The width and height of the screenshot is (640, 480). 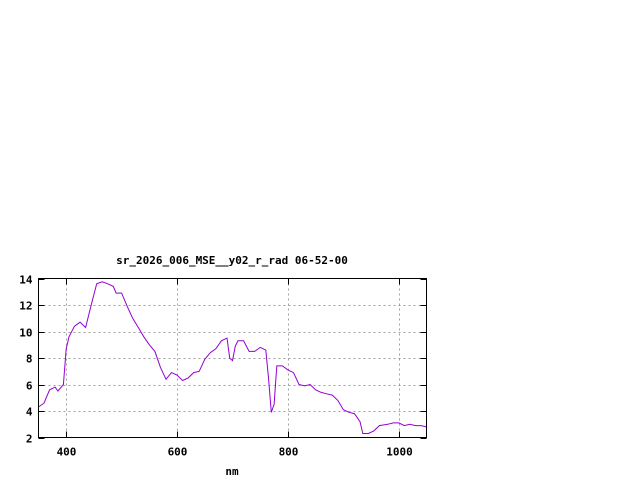 I want to click on y-tick-label: 10, so click(x=25, y=333).